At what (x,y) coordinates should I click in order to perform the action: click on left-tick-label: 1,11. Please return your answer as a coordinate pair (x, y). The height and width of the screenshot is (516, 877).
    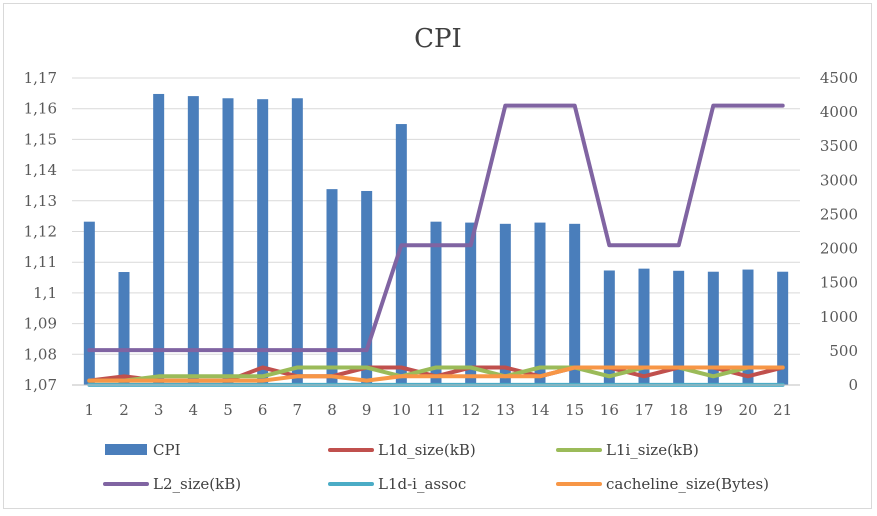
    Looking at the image, I should click on (40, 262).